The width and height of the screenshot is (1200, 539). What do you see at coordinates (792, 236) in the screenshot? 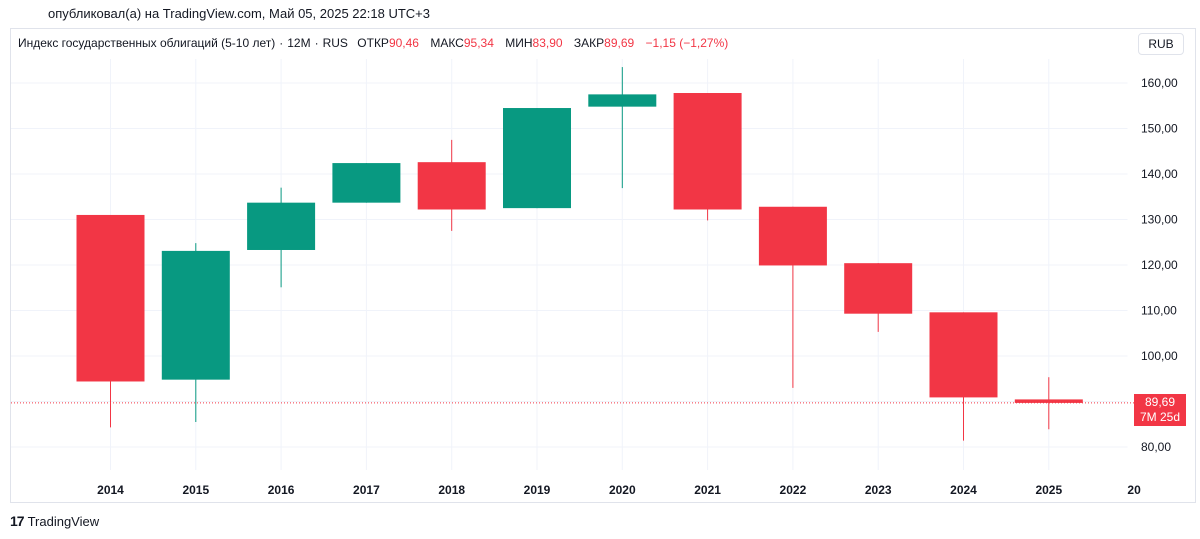
I see `candle-body-2022` at bounding box center [792, 236].